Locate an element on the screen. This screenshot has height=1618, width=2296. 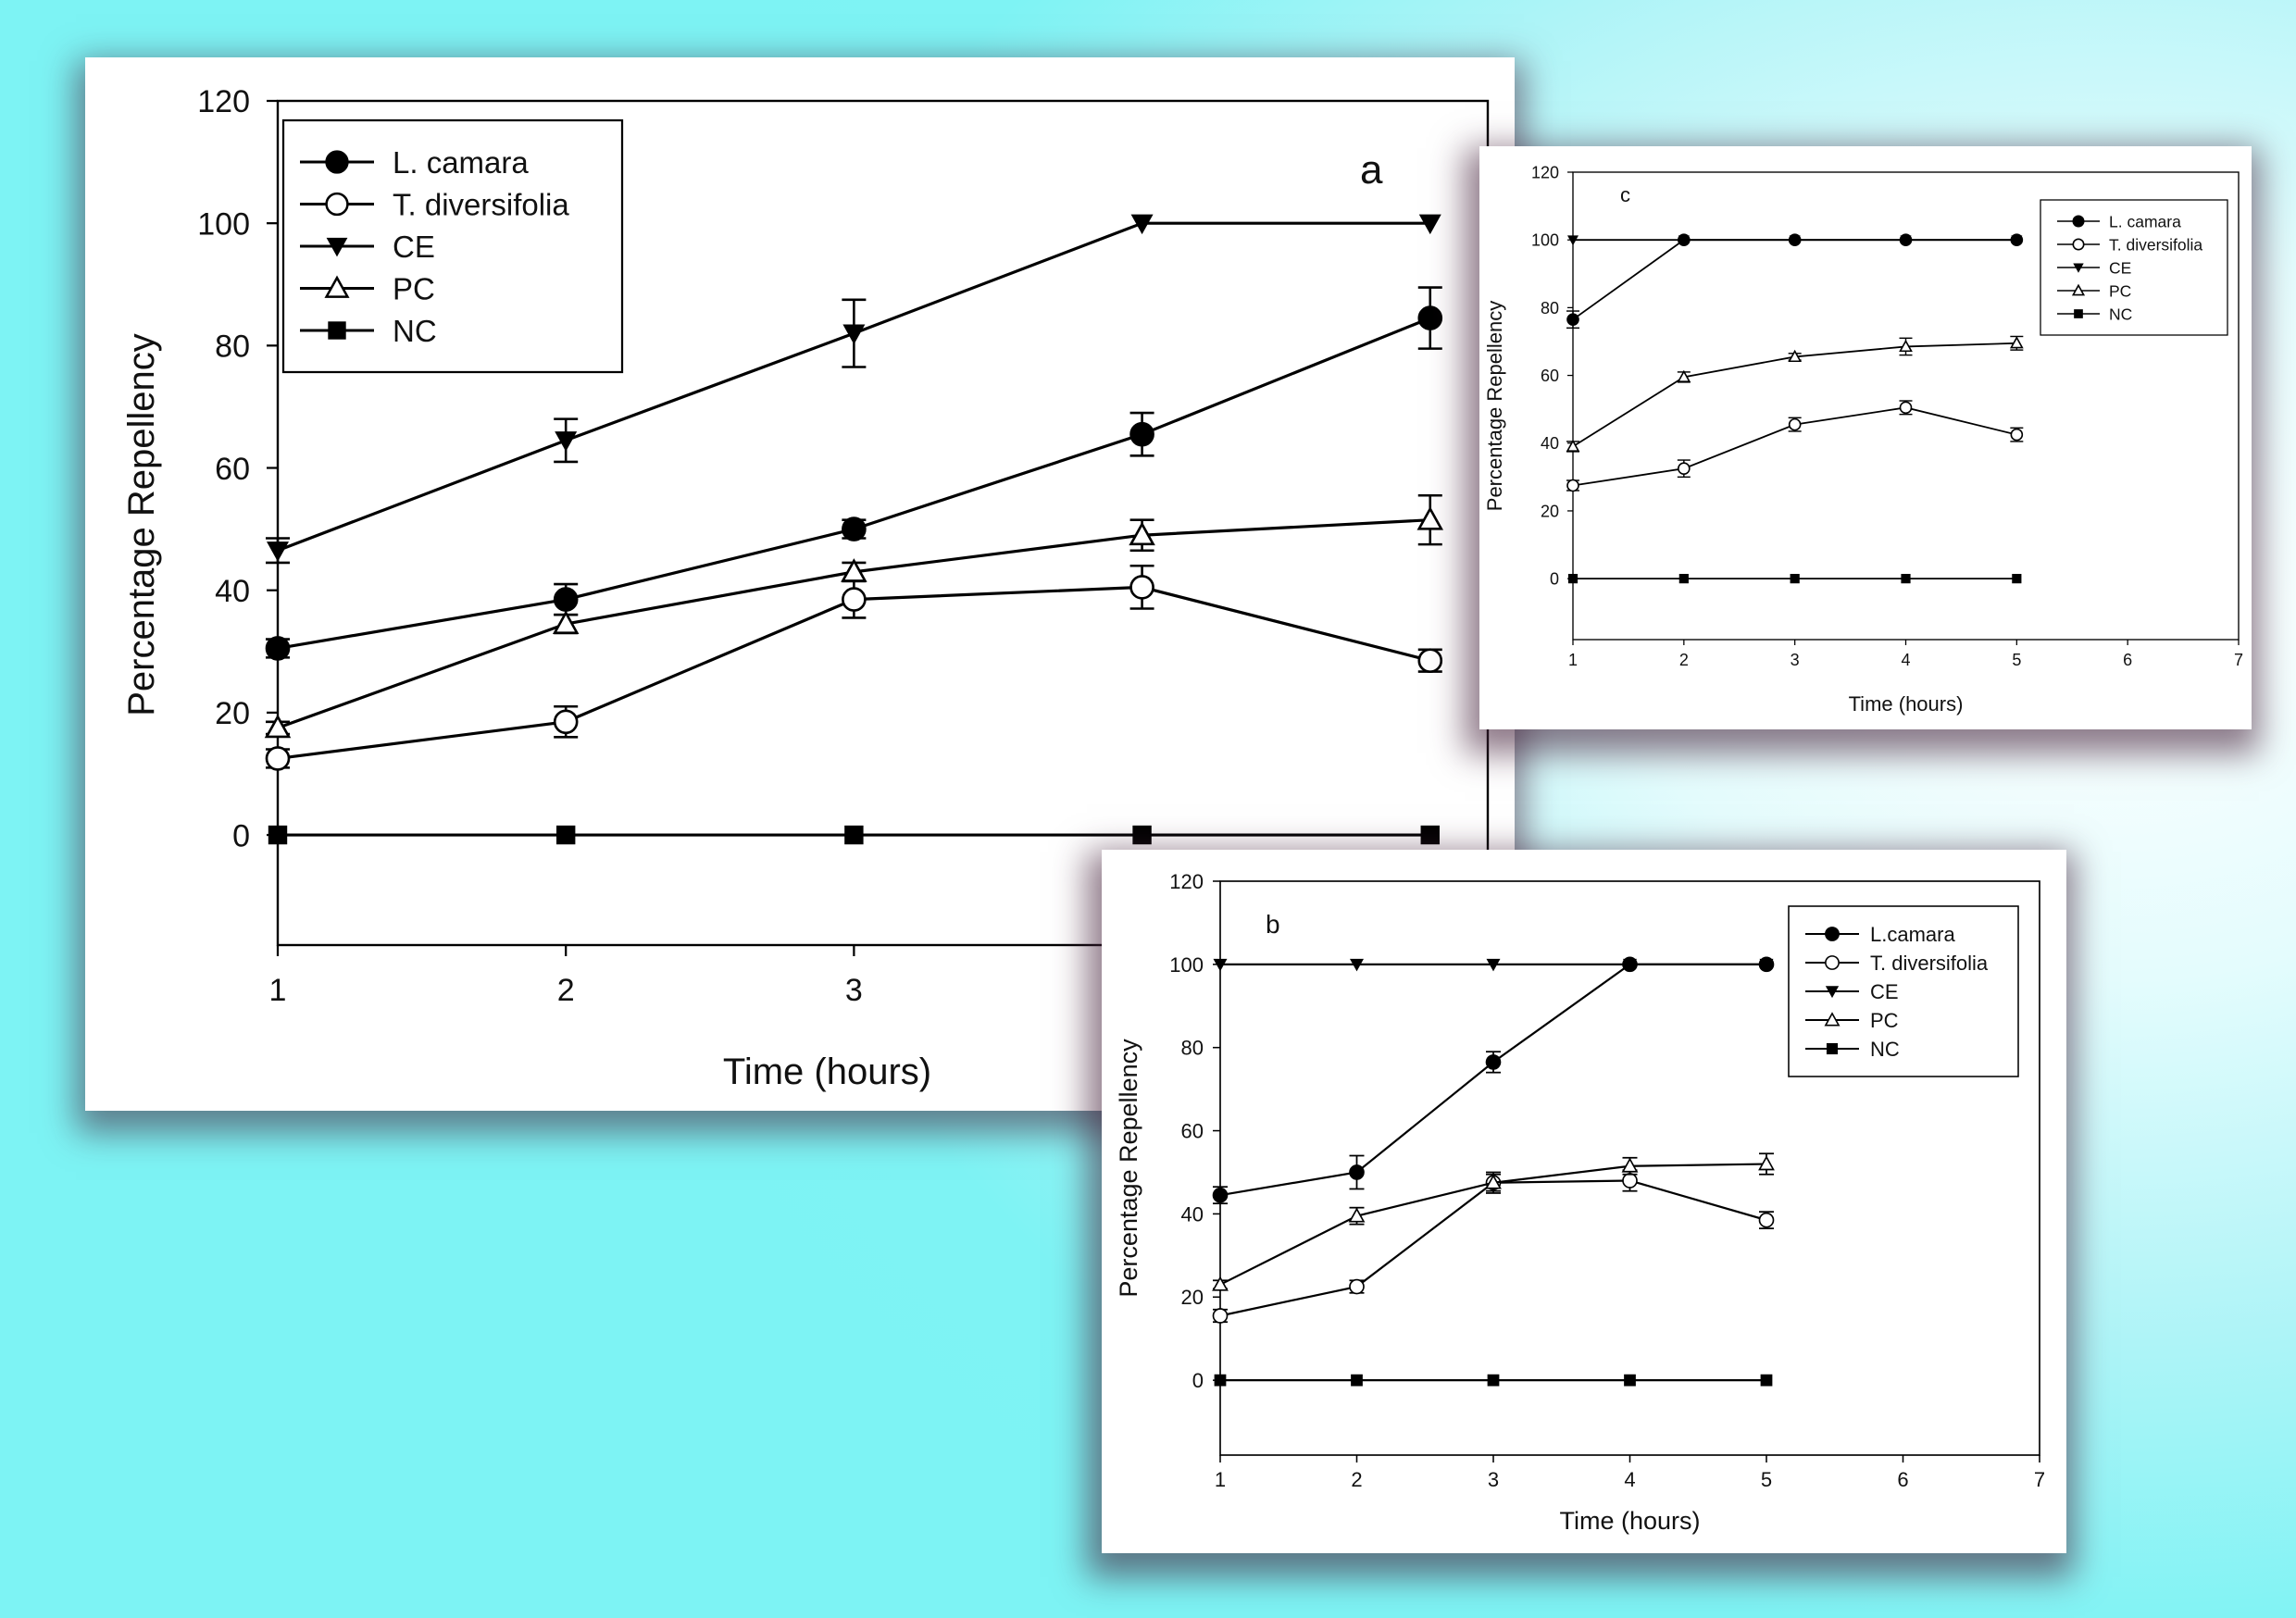
x-tick-label: 3 is located at coordinates (854, 991).